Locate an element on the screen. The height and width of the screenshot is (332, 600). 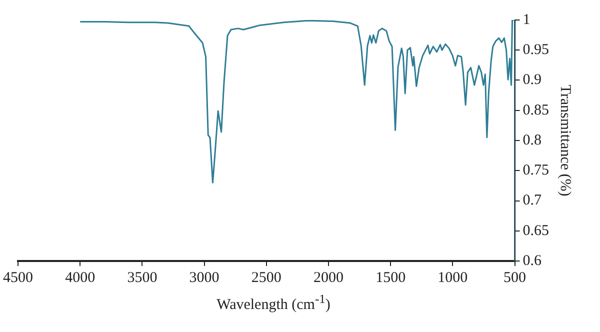
y-tick-label: 0.8 is located at coordinates (532, 140).